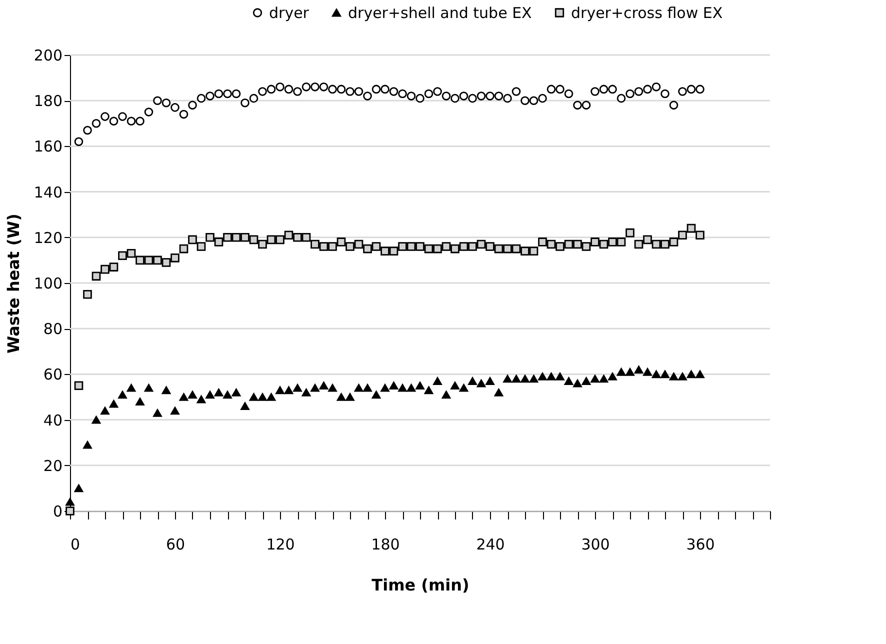 The image size is (886, 644). What do you see at coordinates (48, 283) in the screenshot?
I see `y-tick-label: 100` at bounding box center [48, 283].